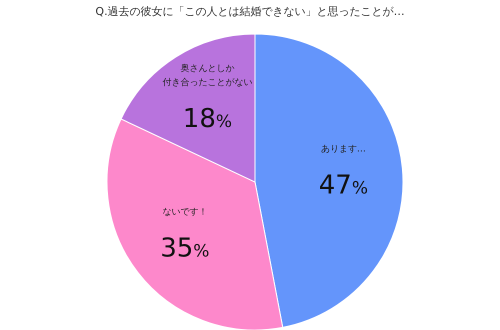 This screenshot has width=500, height=330. Describe the element at coordinates (343, 185) in the screenshot. I see `data-label: 47%` at that location.